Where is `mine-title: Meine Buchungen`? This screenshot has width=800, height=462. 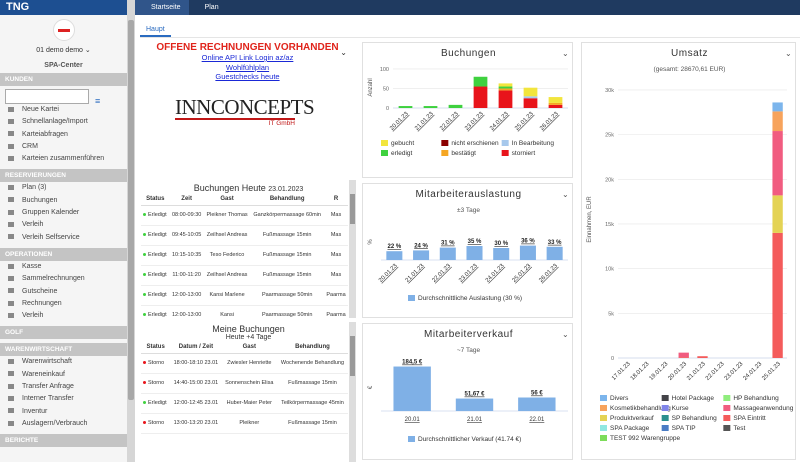
mine-title: Meine Buchungen is located at coordinates (248, 329).